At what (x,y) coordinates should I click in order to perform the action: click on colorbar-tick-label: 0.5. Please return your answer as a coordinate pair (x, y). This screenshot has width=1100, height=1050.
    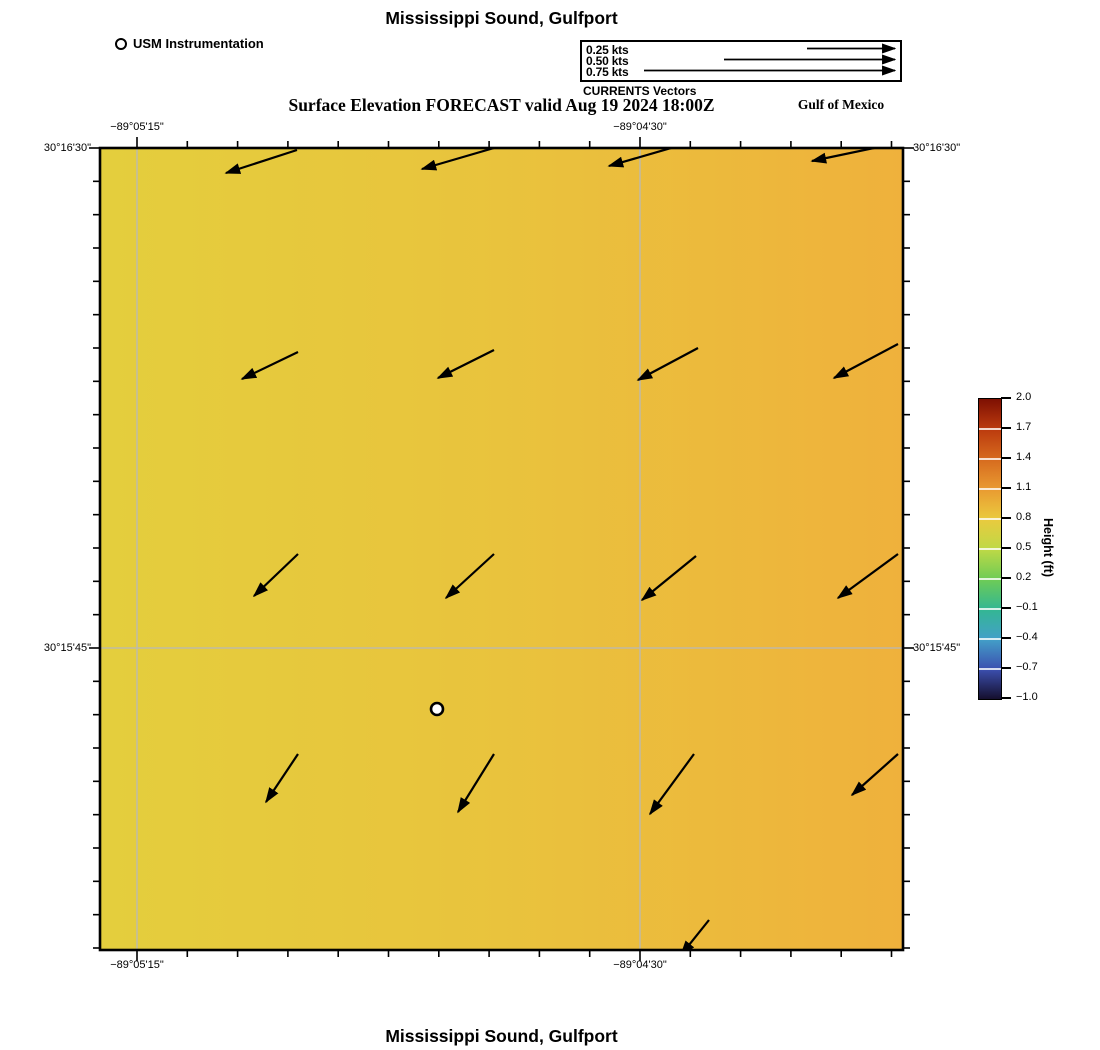
    Looking at the image, I should click on (1024, 547).